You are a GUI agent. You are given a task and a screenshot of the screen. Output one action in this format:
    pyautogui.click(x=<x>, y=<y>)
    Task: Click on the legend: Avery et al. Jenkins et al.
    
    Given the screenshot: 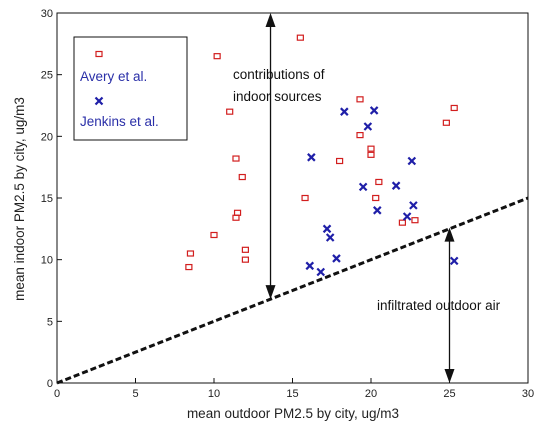 What is the action you would take?
    pyautogui.click(x=130, y=88)
    